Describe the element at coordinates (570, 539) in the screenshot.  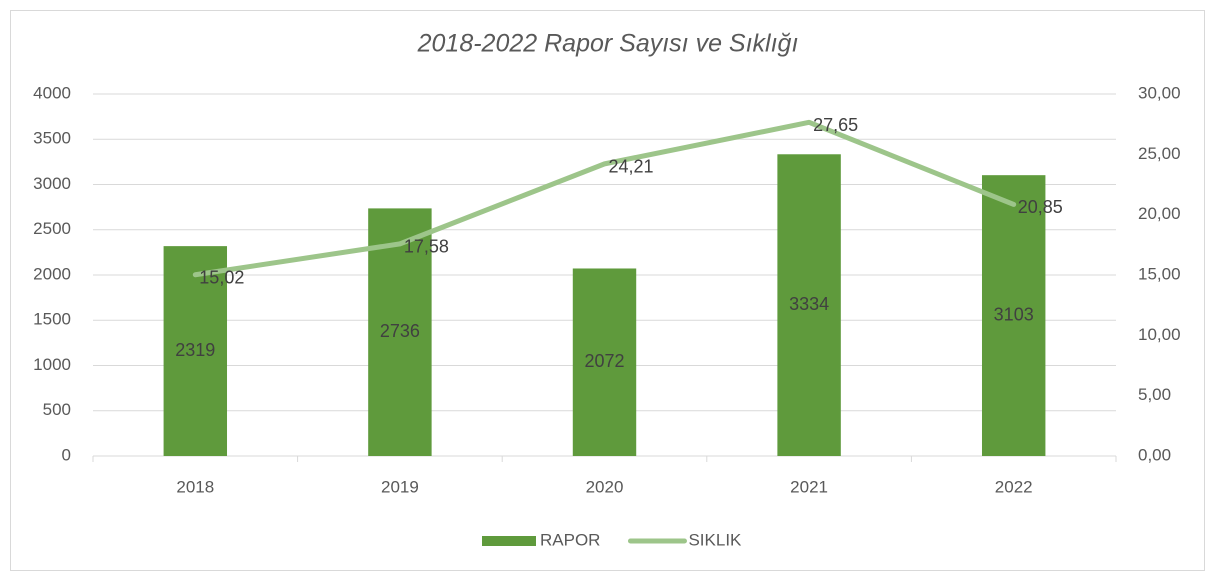
I see `legend-label: RAPOR` at that location.